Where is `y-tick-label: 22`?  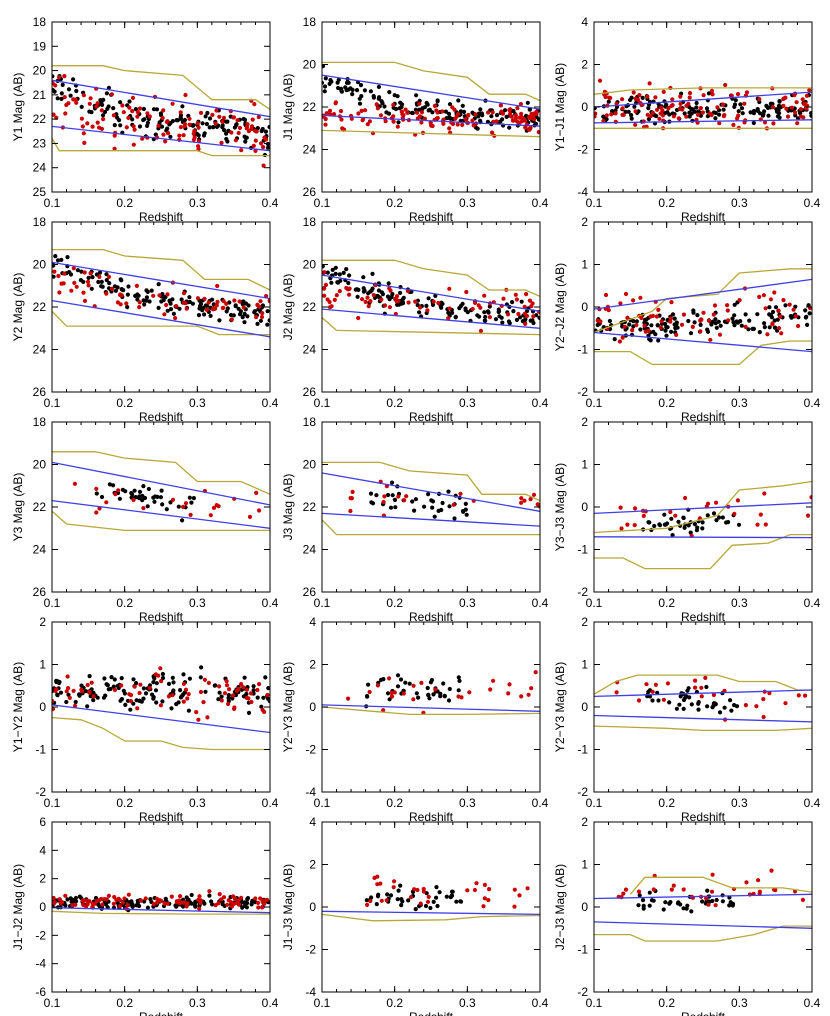
y-tick-label: 22 is located at coordinates (310, 507).